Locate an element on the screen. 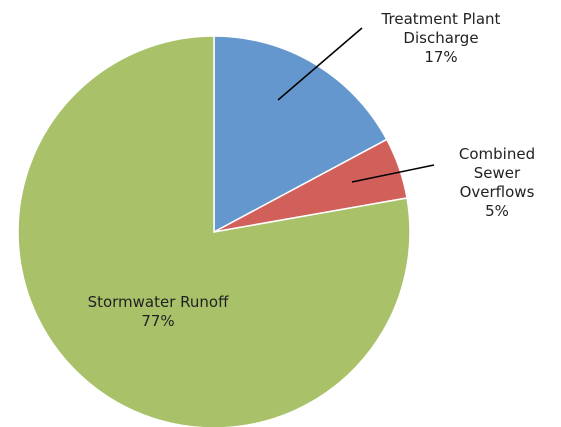 This screenshot has height=427, width=561. category-label: Stormwater Runoff is located at coordinates (158, 302).